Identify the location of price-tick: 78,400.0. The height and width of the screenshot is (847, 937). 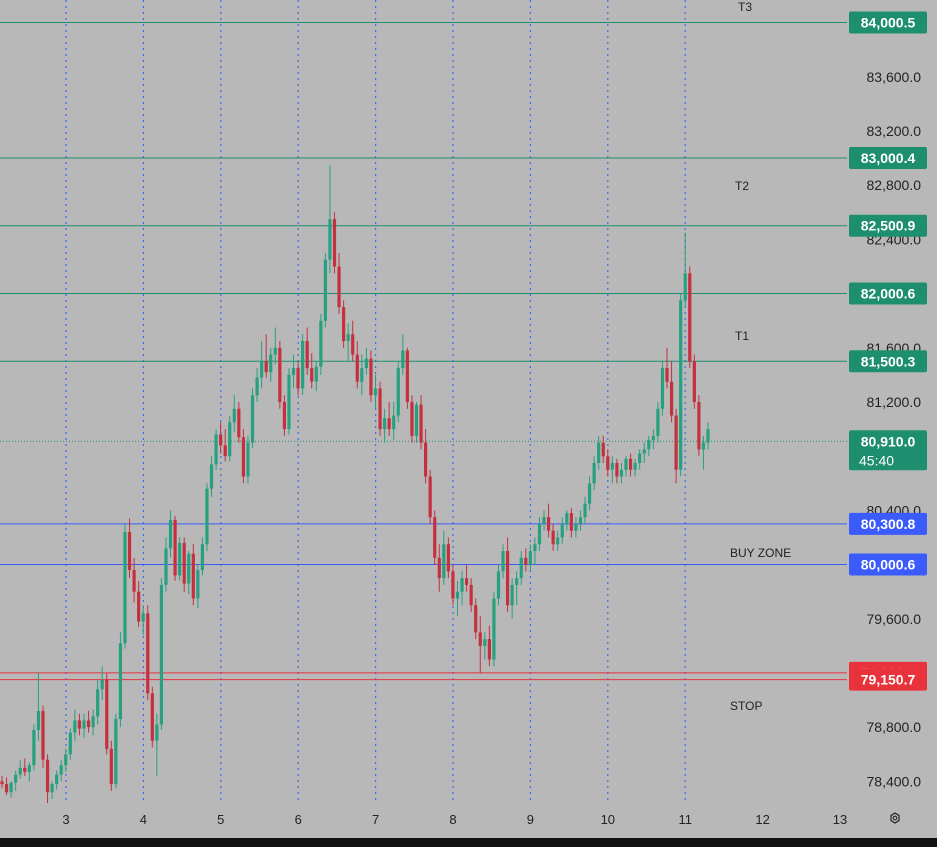
(894, 781).